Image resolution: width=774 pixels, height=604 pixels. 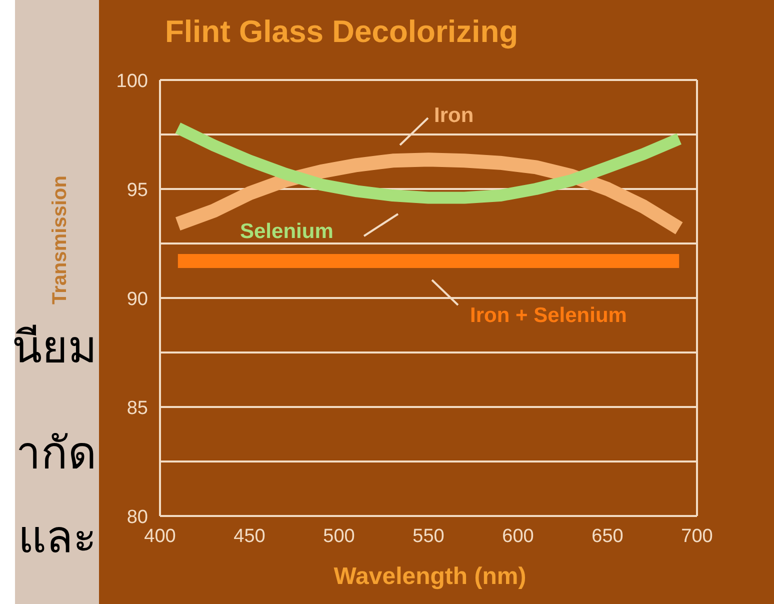 I want to click on y-axis-title: Transmission, so click(x=60, y=240).